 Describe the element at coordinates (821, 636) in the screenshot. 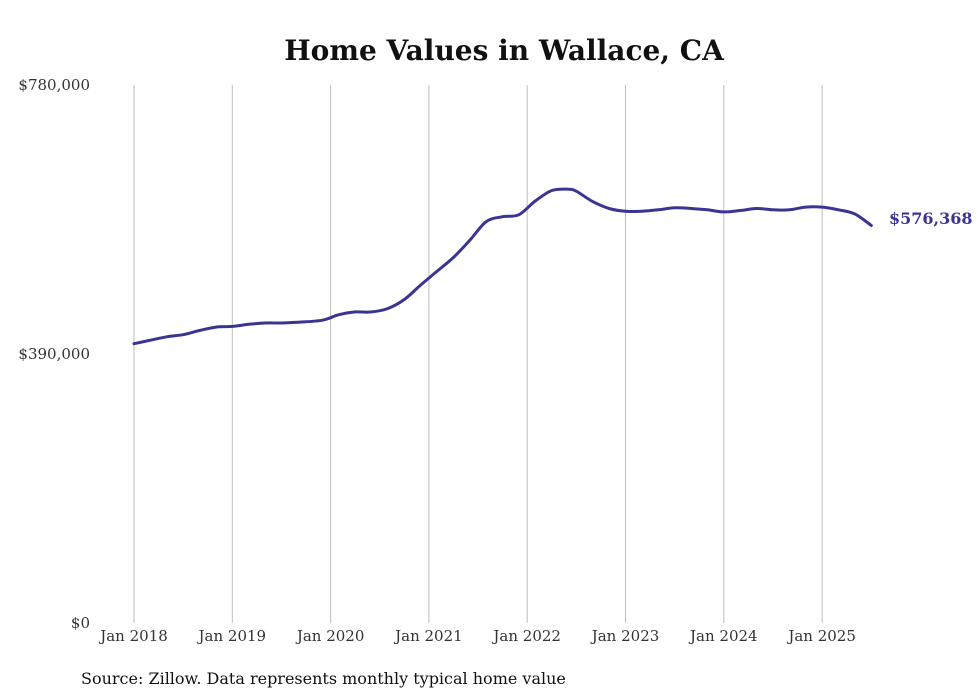

I see `x-tick-label-2025-01: Jan 2025` at that location.